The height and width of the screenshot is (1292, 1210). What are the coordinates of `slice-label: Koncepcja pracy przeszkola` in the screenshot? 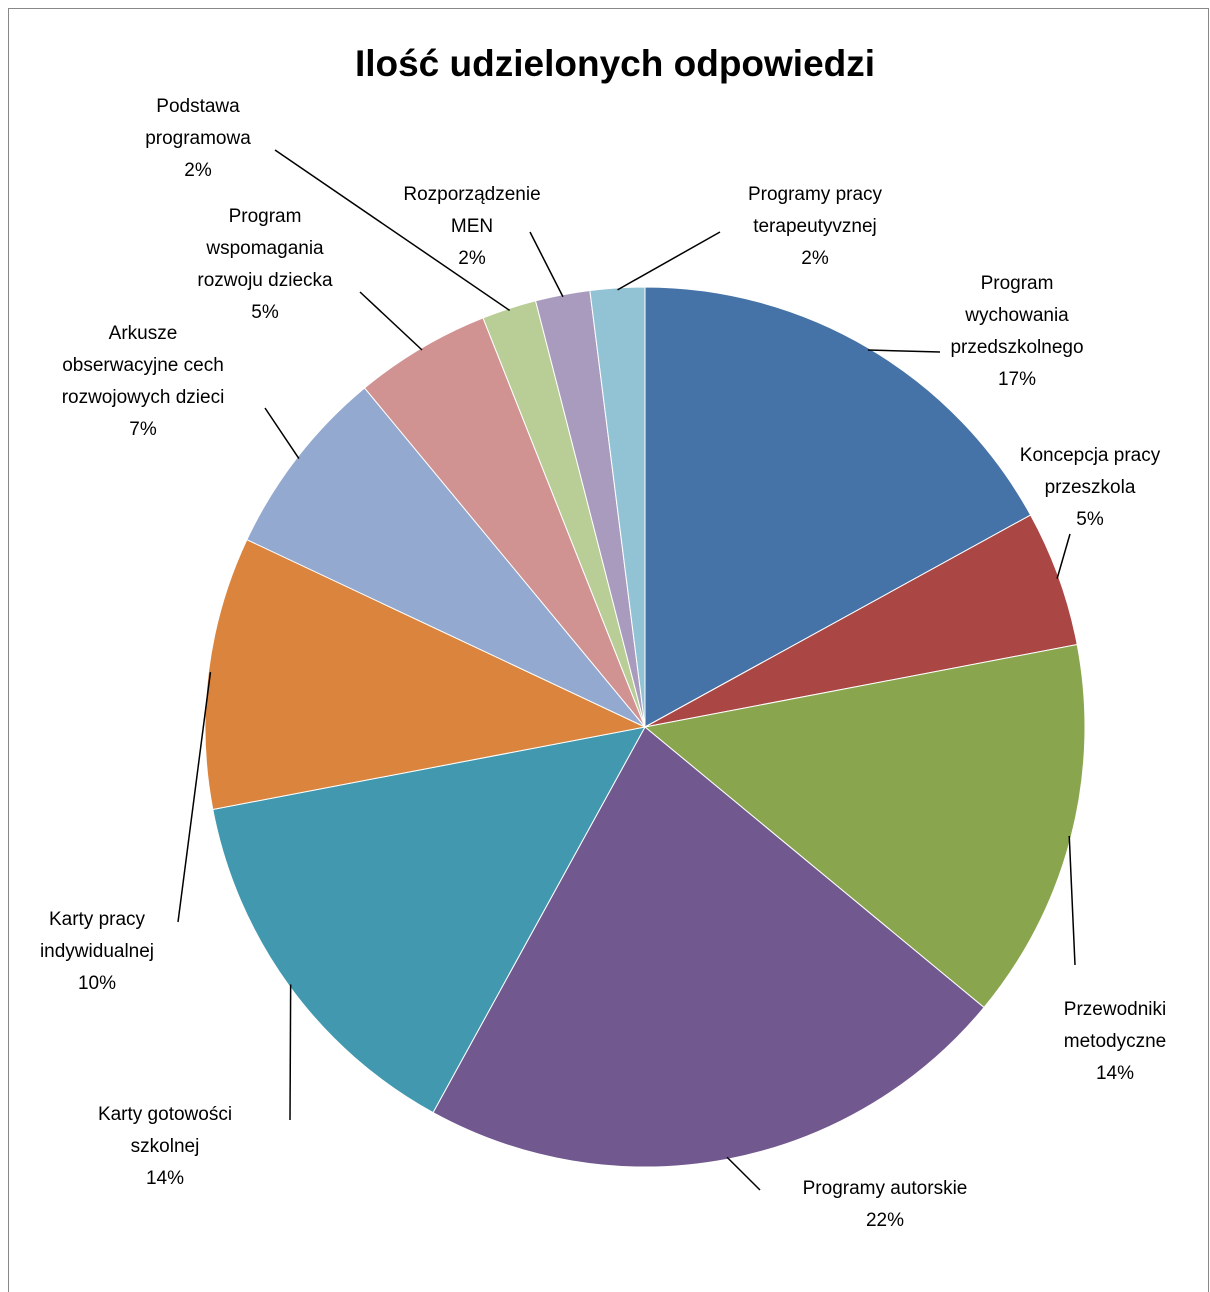 It's located at (1090, 471).